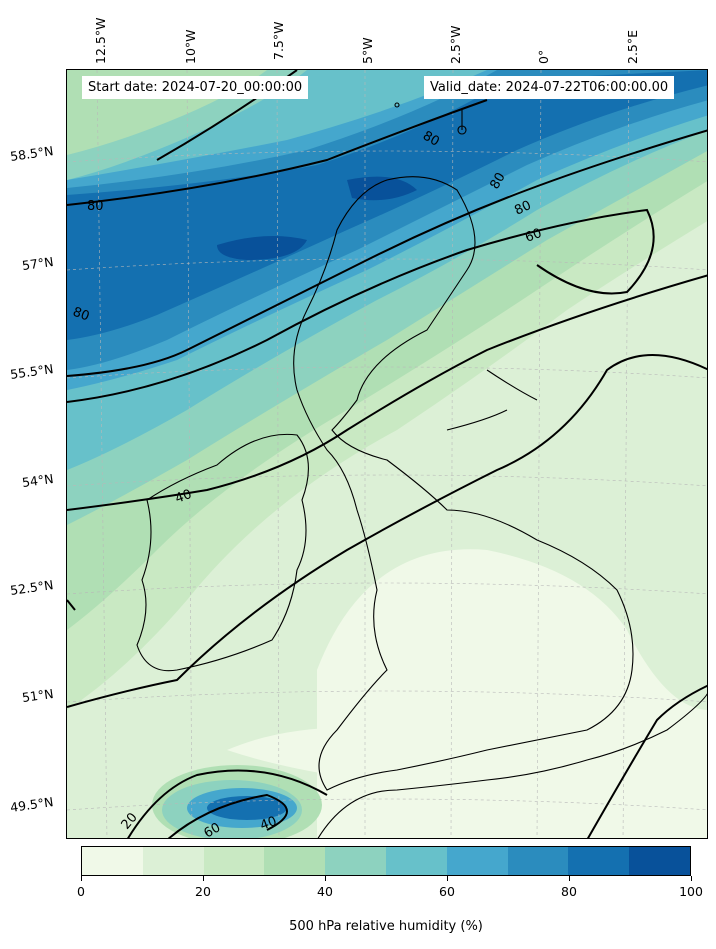  What do you see at coordinates (386, 926) in the screenshot?
I see `colorbar-label: 500 hPa relative humidity (%)` at bounding box center [386, 926].